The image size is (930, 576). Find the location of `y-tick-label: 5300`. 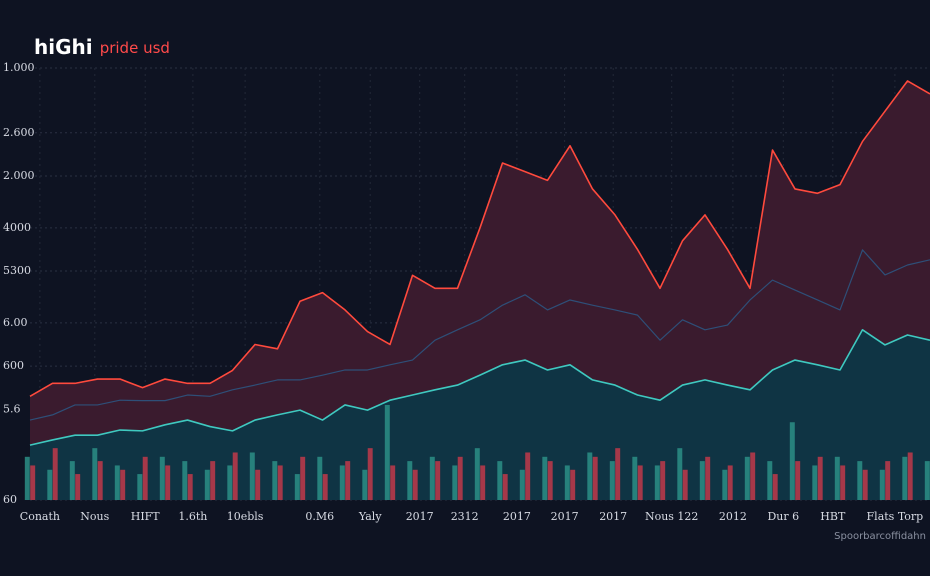

y-tick-label: 5300 is located at coordinates (17, 270).